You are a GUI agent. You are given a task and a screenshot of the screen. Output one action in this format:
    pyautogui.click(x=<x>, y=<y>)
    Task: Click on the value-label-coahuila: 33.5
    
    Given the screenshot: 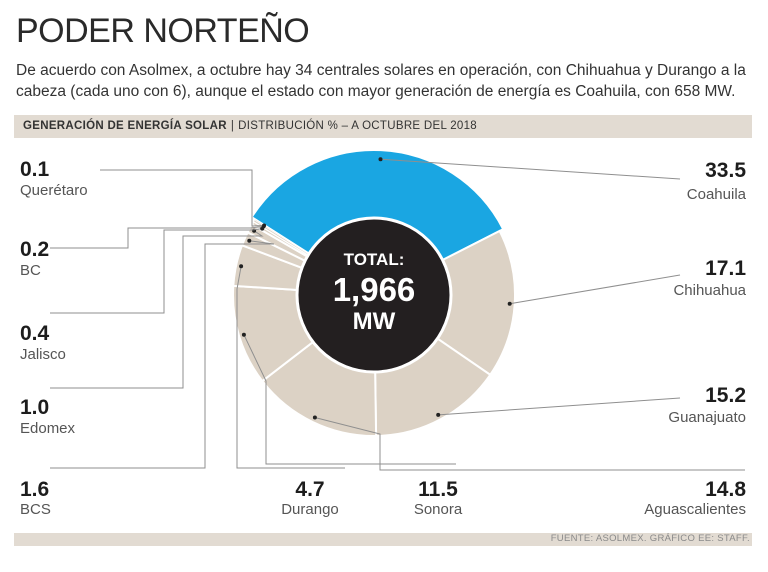 What is the action you would take?
    pyautogui.click(x=725, y=170)
    